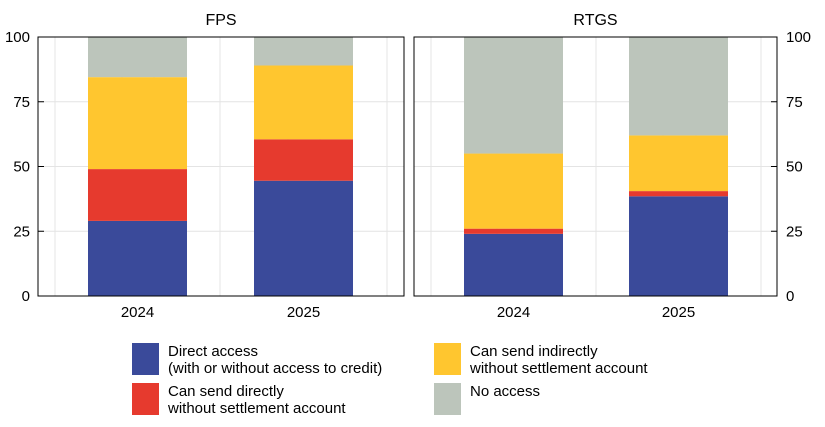 The height and width of the screenshot is (427, 825). What do you see at coordinates (678, 194) in the screenshot?
I see `rtgs-bar-2025-send-direct` at bounding box center [678, 194].